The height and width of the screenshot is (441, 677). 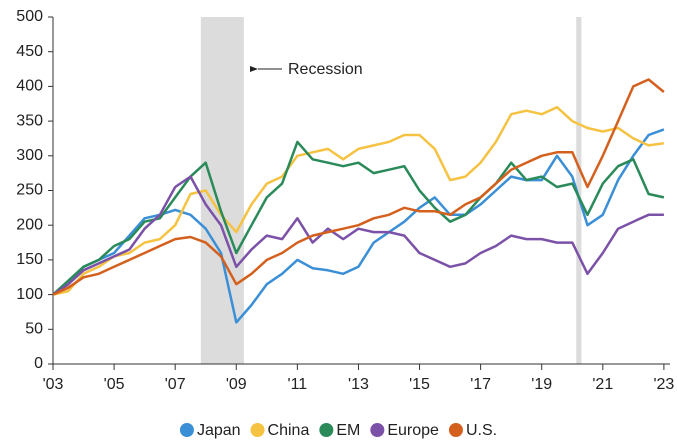 What do you see at coordinates (53, 384) in the screenshot?
I see `x-tick-label: '03` at bounding box center [53, 384].